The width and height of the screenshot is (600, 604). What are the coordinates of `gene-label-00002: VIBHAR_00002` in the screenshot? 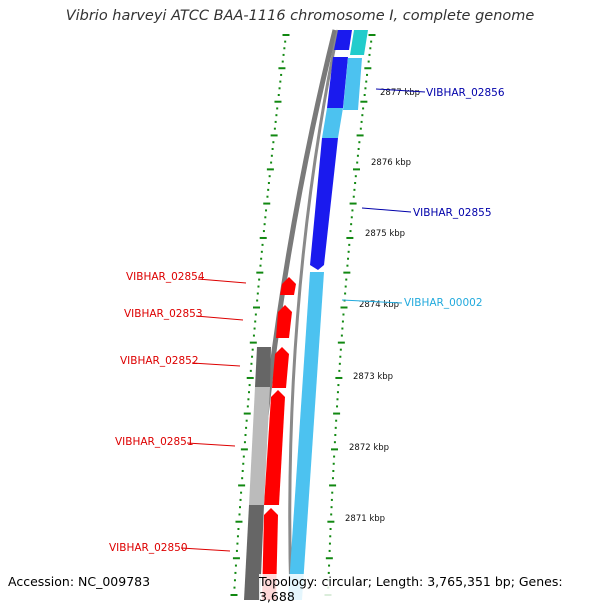 It's located at (443, 303).